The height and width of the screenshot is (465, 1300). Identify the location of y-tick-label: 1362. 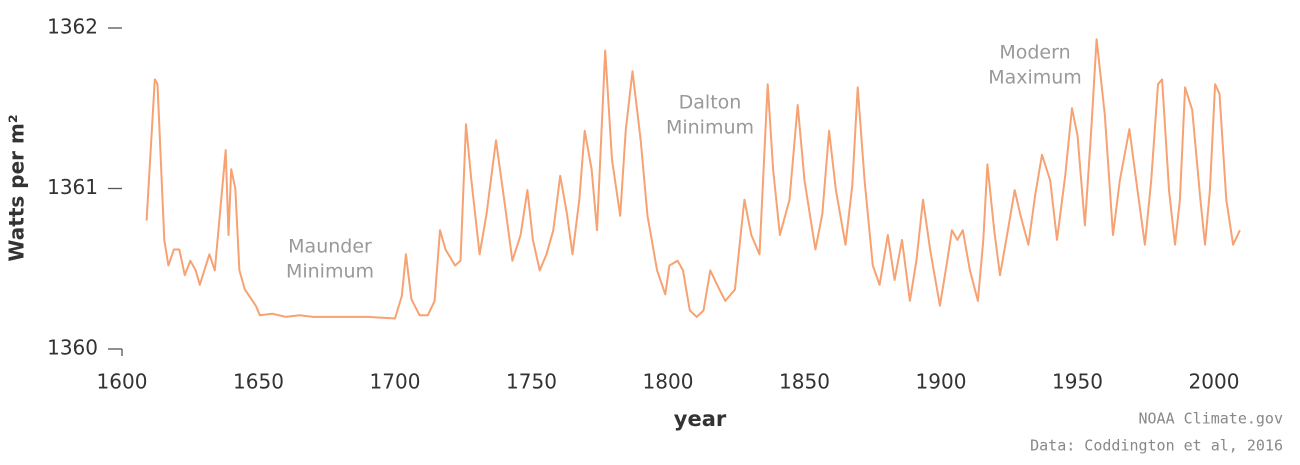
(72, 27).